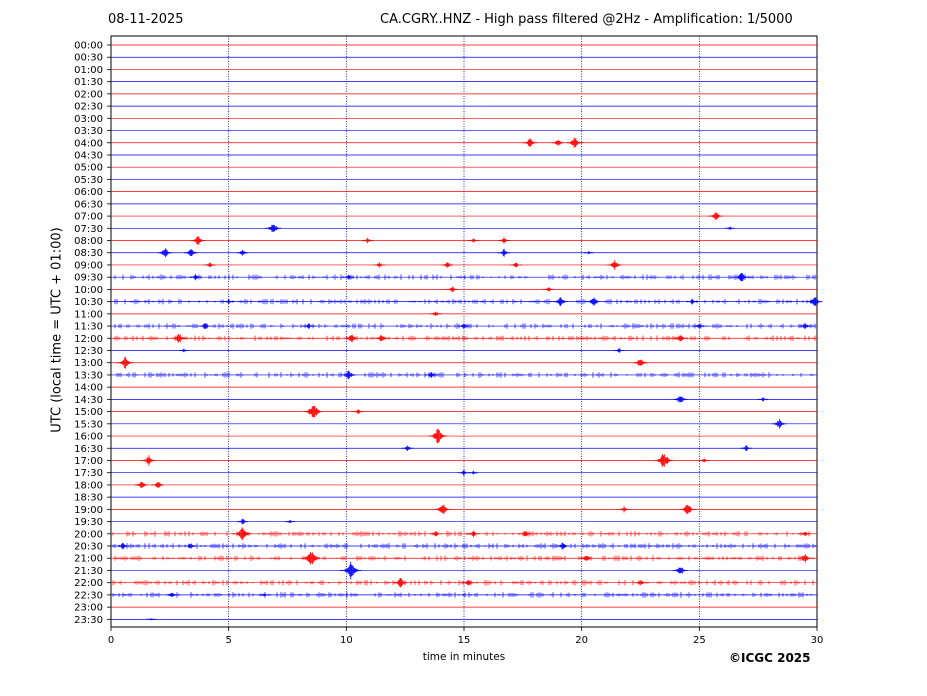 This screenshot has height=696, width=927. Describe the element at coordinates (88, 107) in the screenshot. I see `y-tick-label: 02:30` at that location.